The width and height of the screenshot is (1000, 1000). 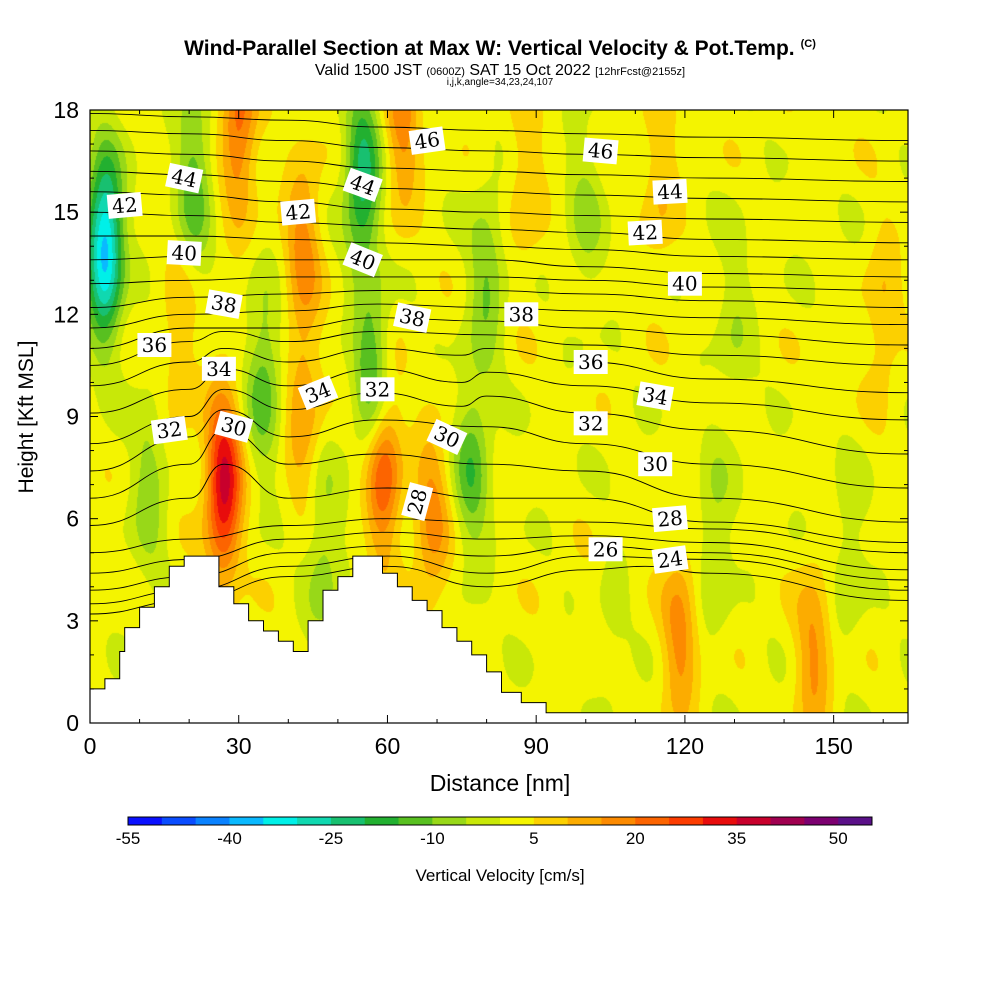 What do you see at coordinates (635, 838) in the screenshot?
I see `colorbar-tick-label: 20` at bounding box center [635, 838].